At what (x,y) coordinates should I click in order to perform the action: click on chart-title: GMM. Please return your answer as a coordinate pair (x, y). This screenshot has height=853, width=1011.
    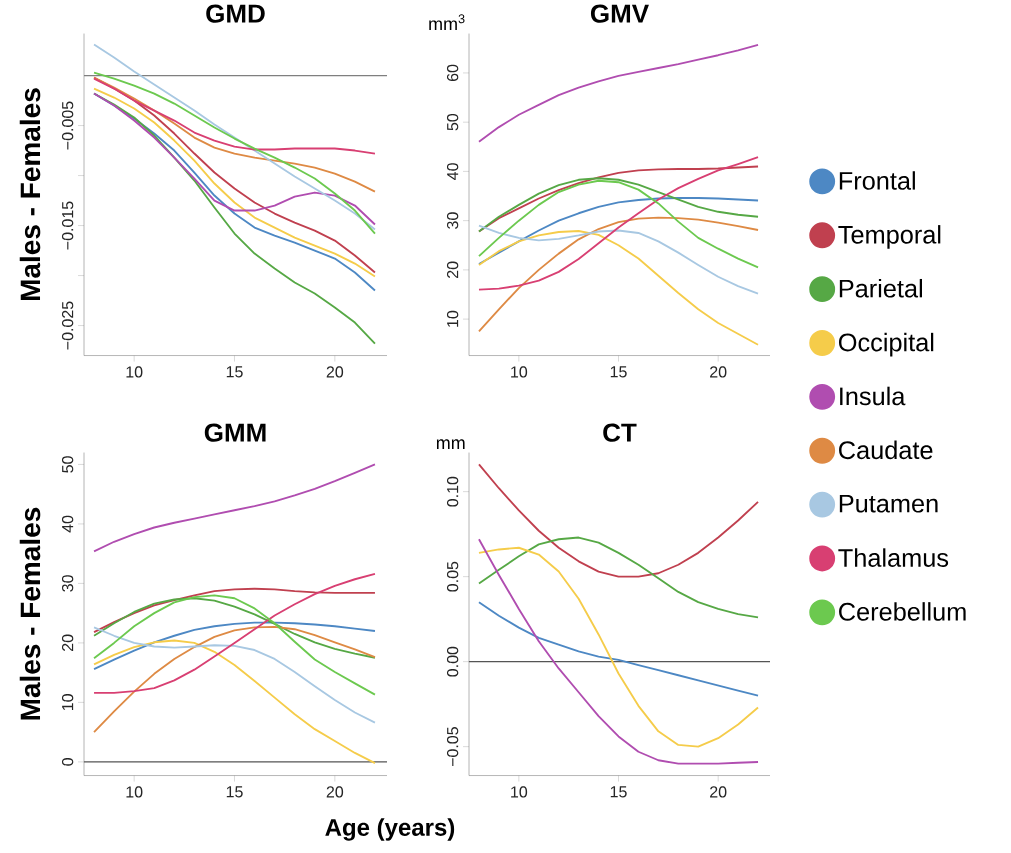
    Looking at the image, I should click on (235, 433).